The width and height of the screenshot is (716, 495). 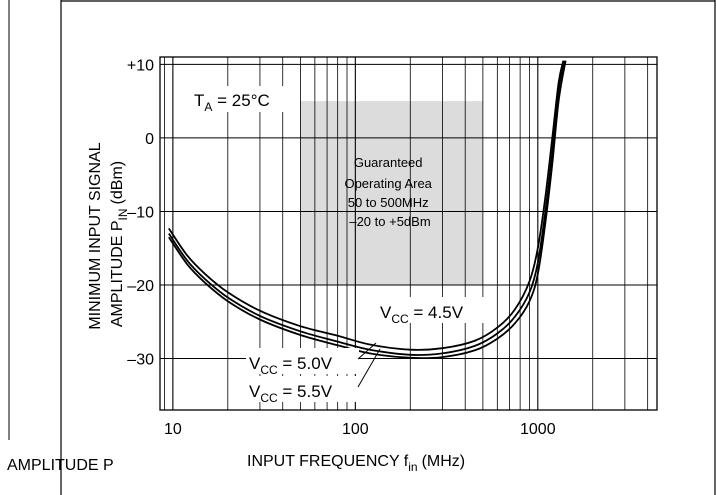 I want to click on guaranteed-line-4: –20 to +5dBm, so click(x=389, y=221).